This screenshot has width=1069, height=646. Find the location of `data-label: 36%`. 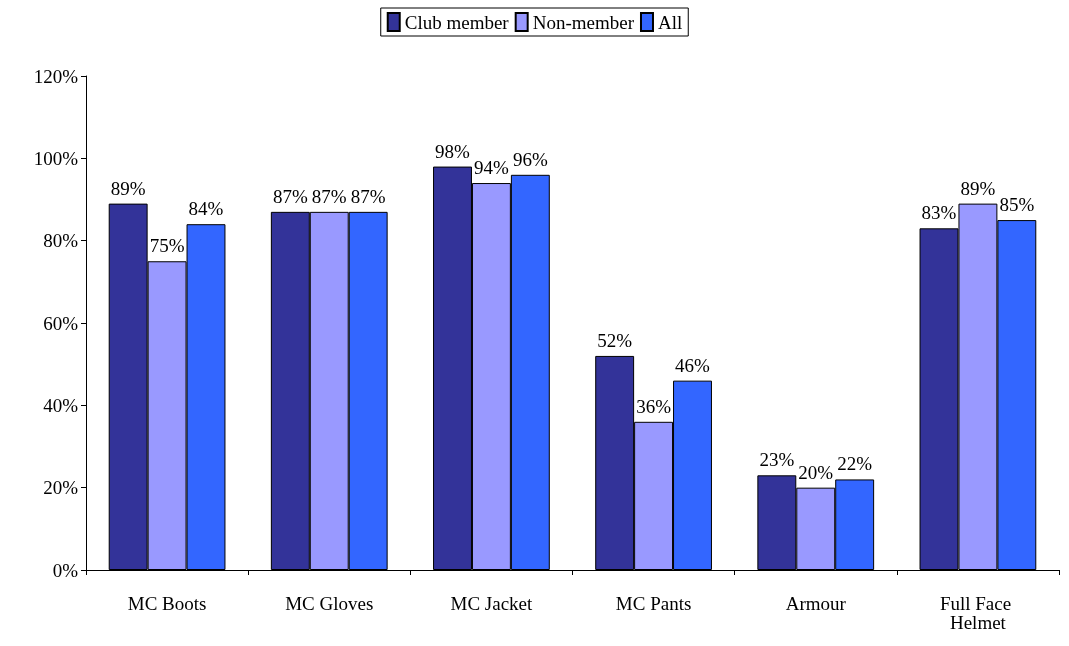

data-label: 36% is located at coordinates (654, 406).